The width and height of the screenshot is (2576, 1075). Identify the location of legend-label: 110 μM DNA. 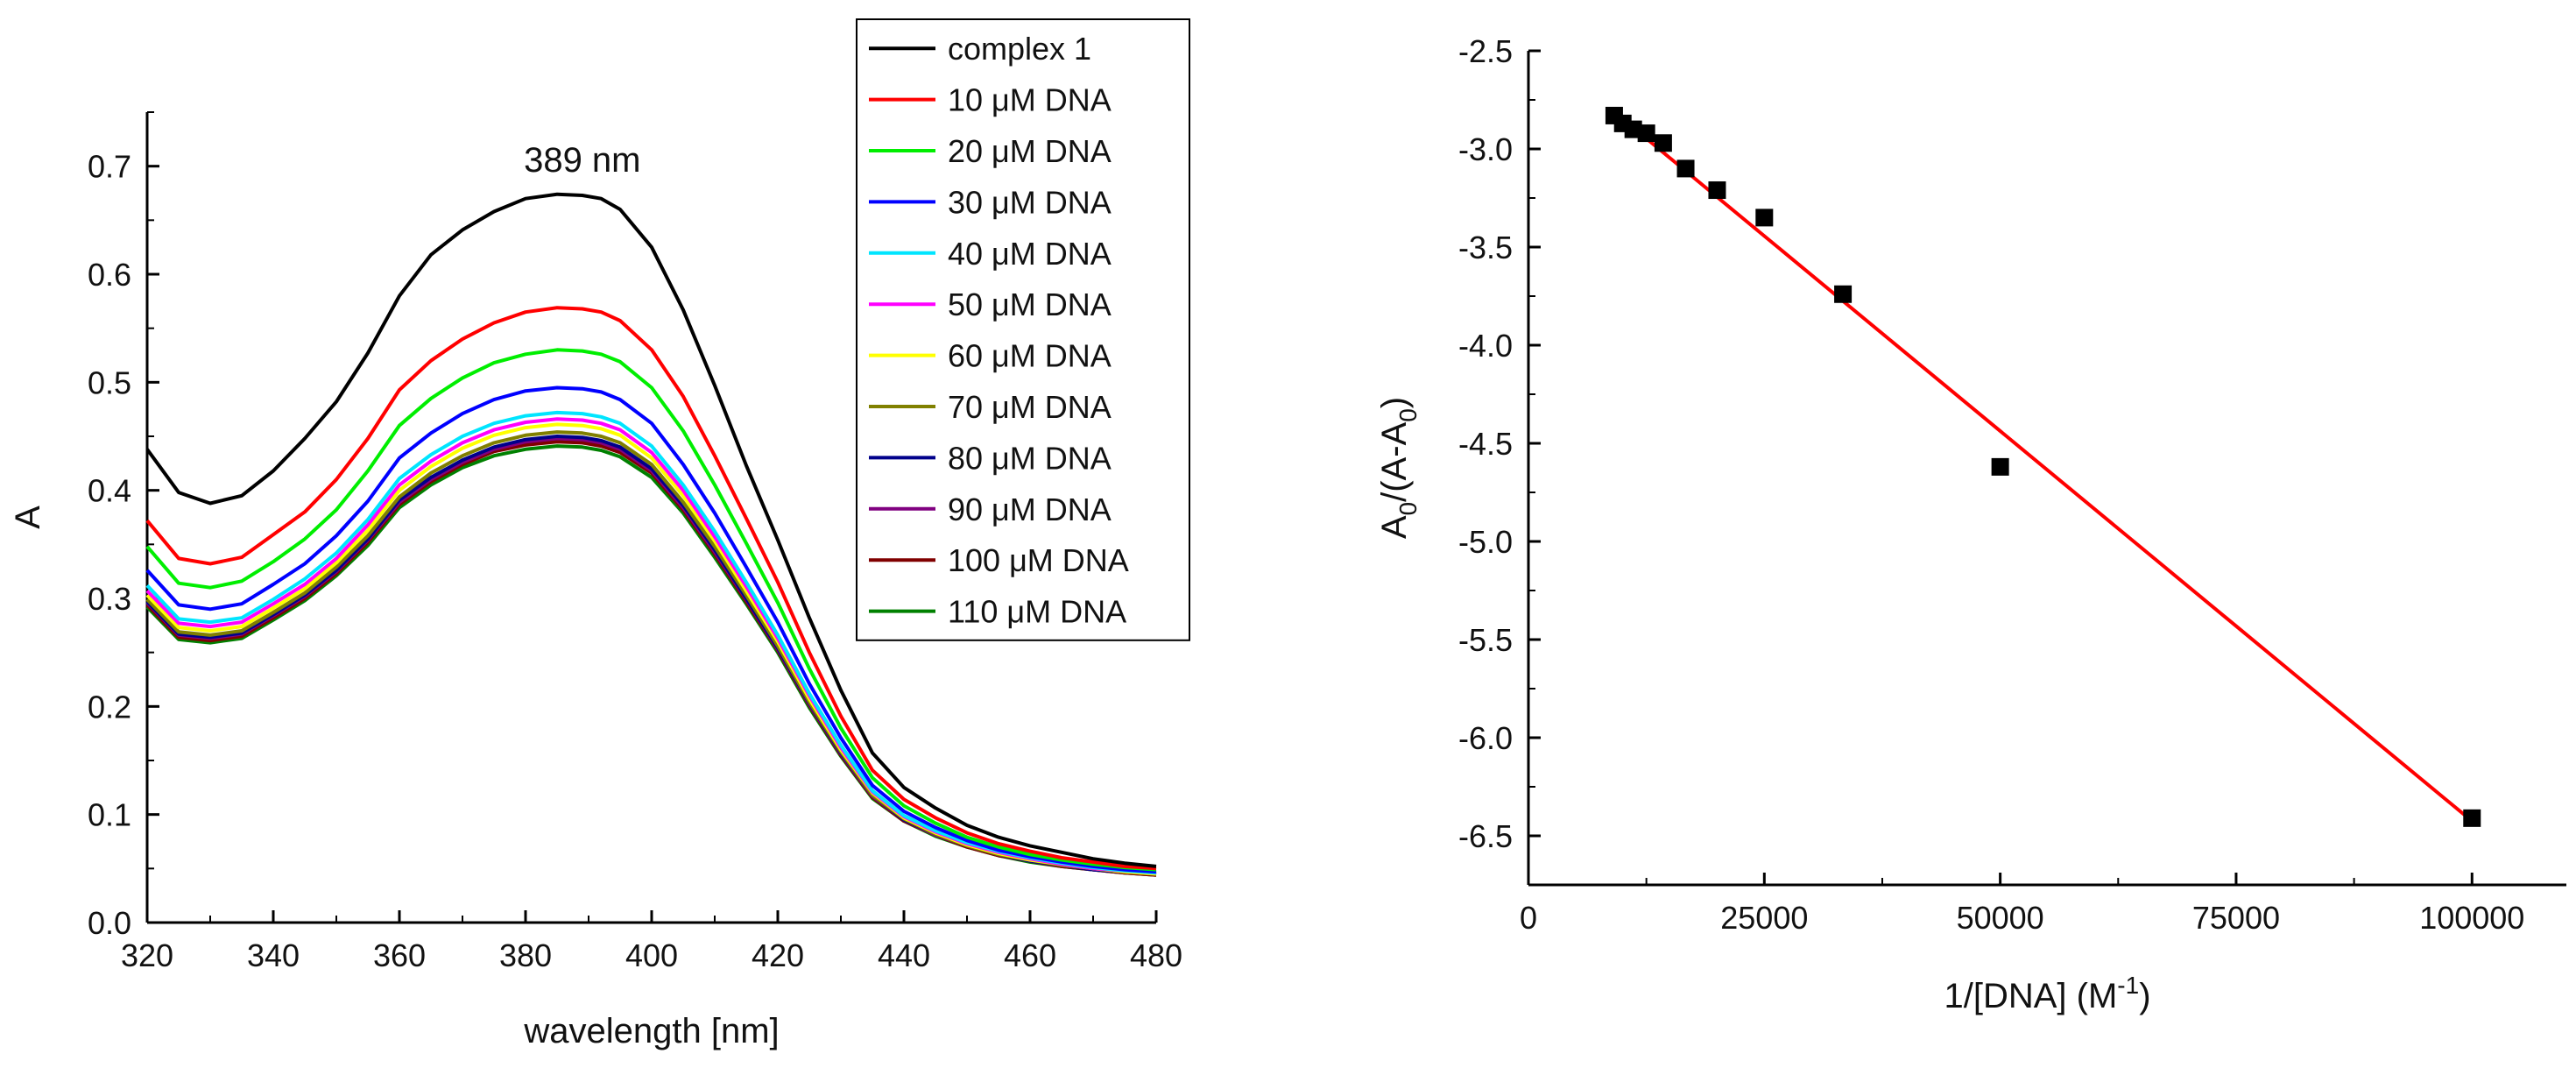
(1037, 612).